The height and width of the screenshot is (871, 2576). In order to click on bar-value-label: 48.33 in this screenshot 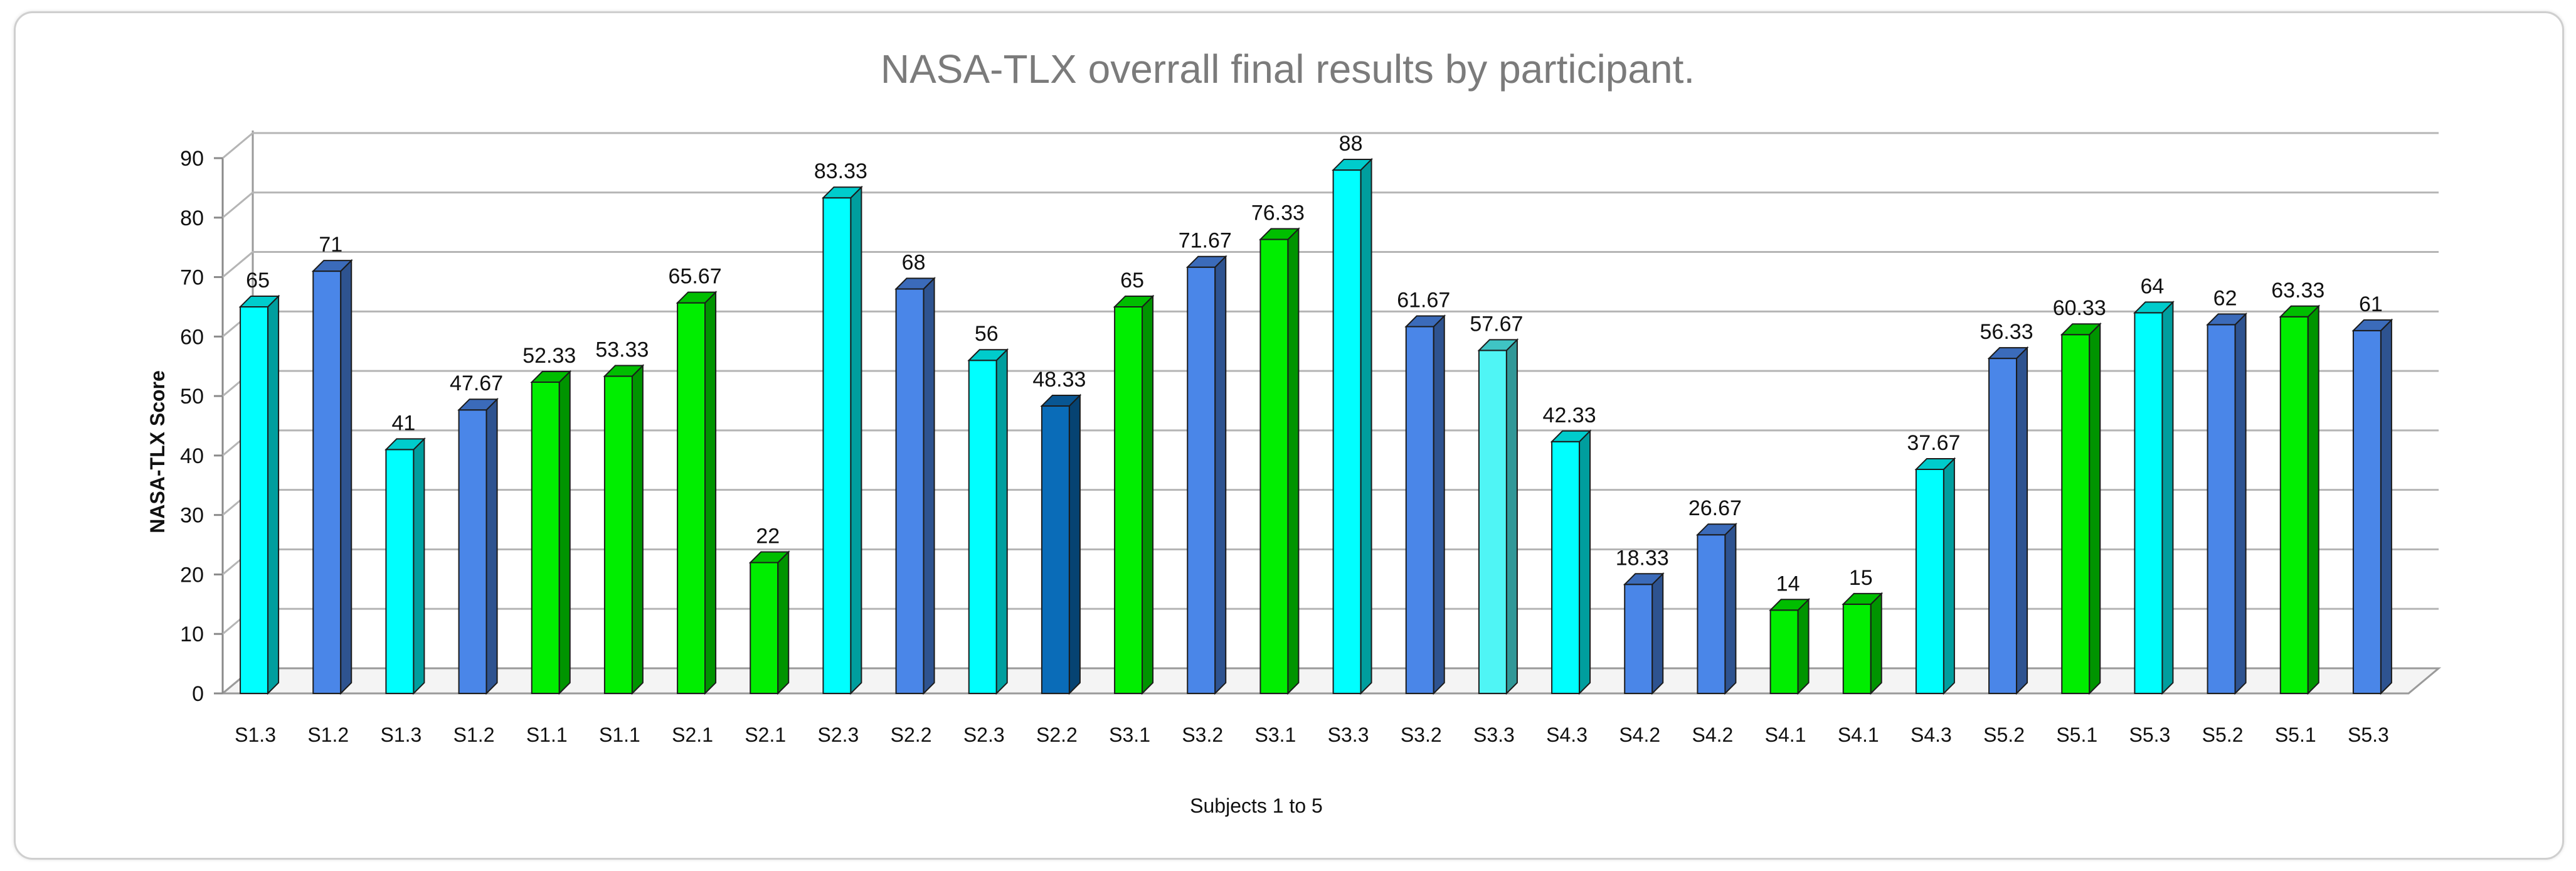, I will do `click(1059, 380)`.